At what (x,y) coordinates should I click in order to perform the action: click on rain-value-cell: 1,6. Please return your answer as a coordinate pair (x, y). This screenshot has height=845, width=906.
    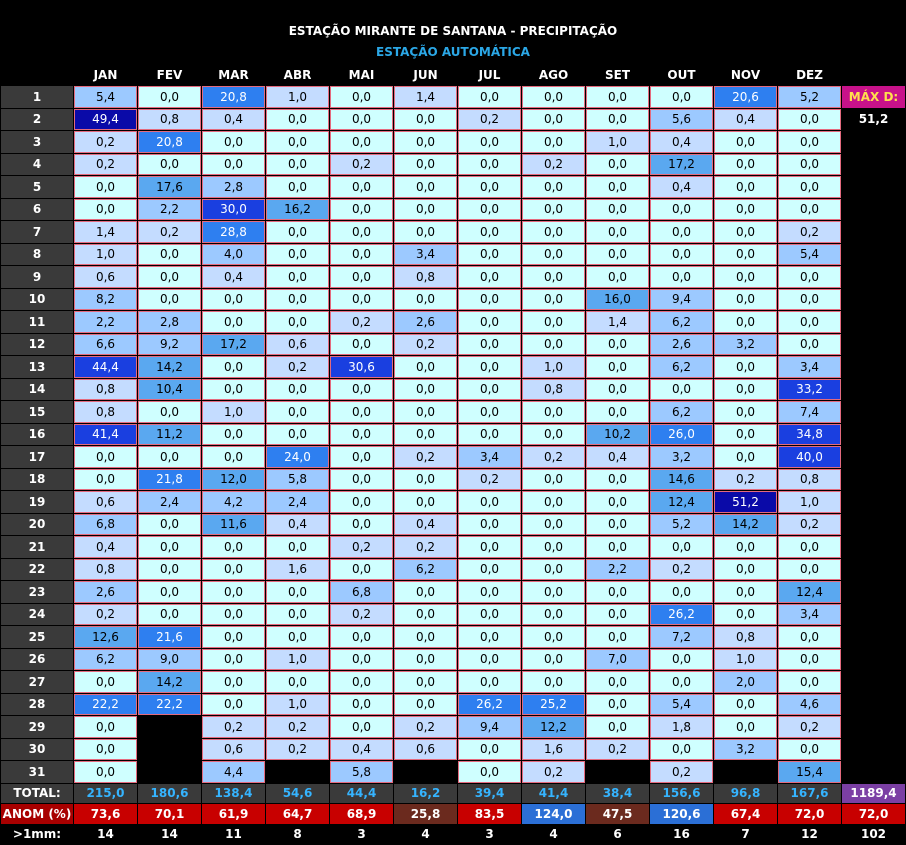
    Looking at the image, I should click on (297, 569).